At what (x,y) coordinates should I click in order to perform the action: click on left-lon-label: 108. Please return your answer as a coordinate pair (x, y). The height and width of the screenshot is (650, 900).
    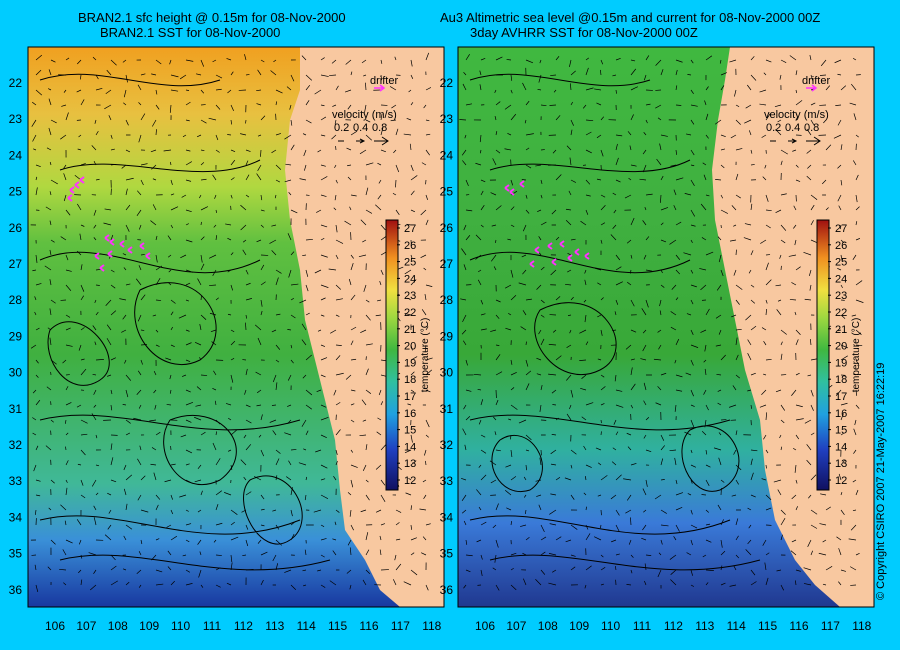
    Looking at the image, I should click on (118, 626).